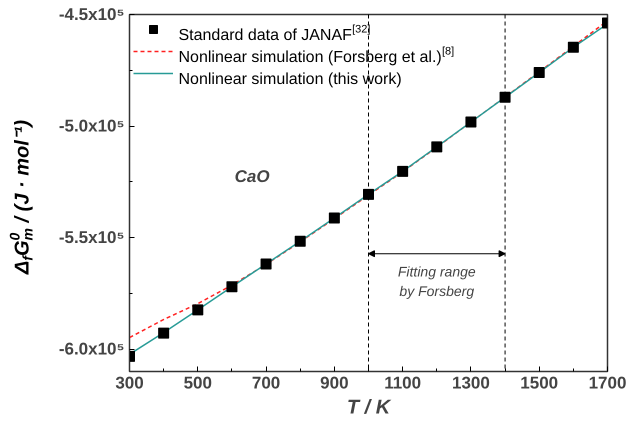 This screenshot has width=628, height=438. I want to click on annotation: CaO, so click(252, 176).